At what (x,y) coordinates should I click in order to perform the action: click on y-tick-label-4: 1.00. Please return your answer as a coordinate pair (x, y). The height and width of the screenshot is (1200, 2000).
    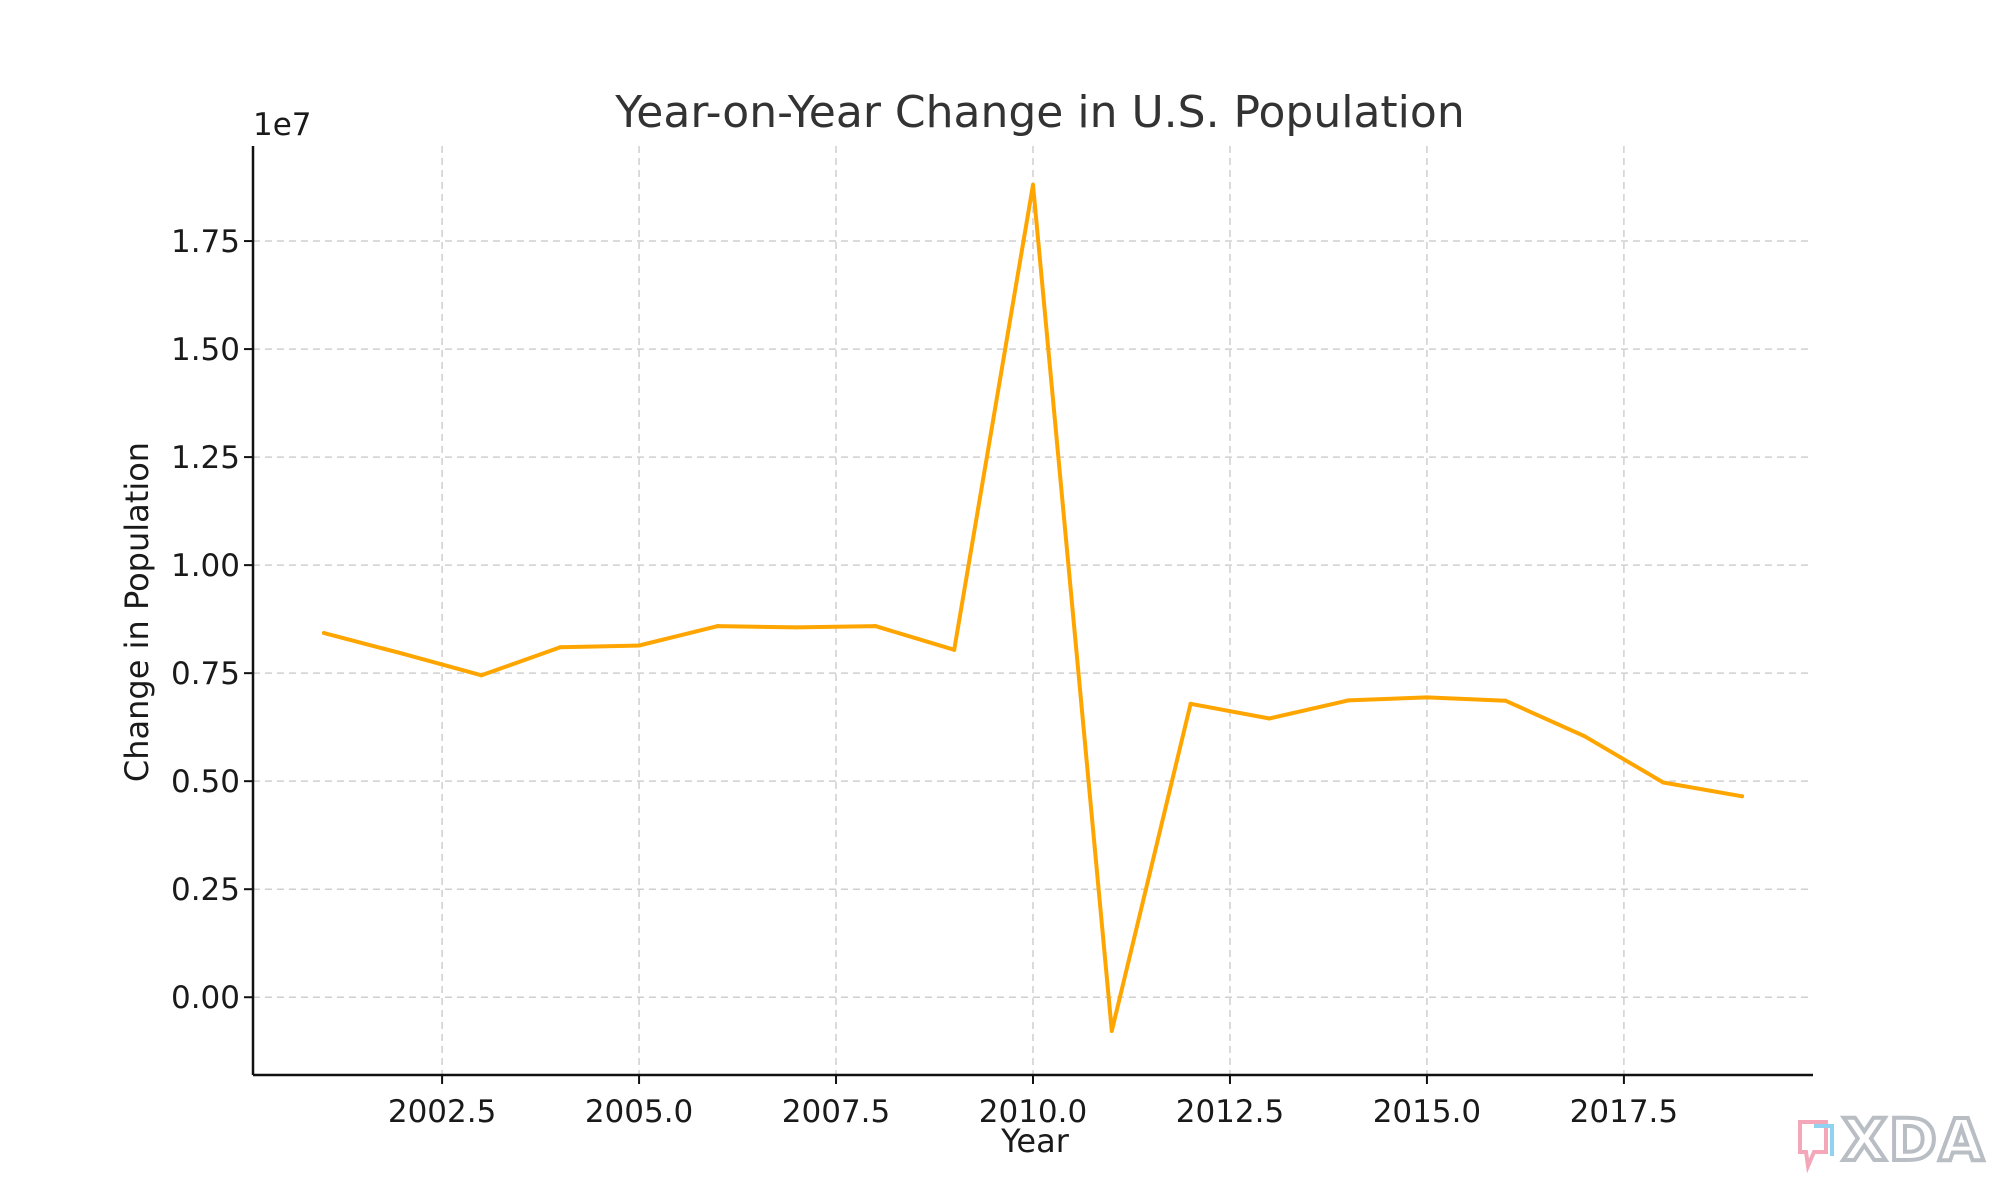
    Looking at the image, I should click on (205, 566).